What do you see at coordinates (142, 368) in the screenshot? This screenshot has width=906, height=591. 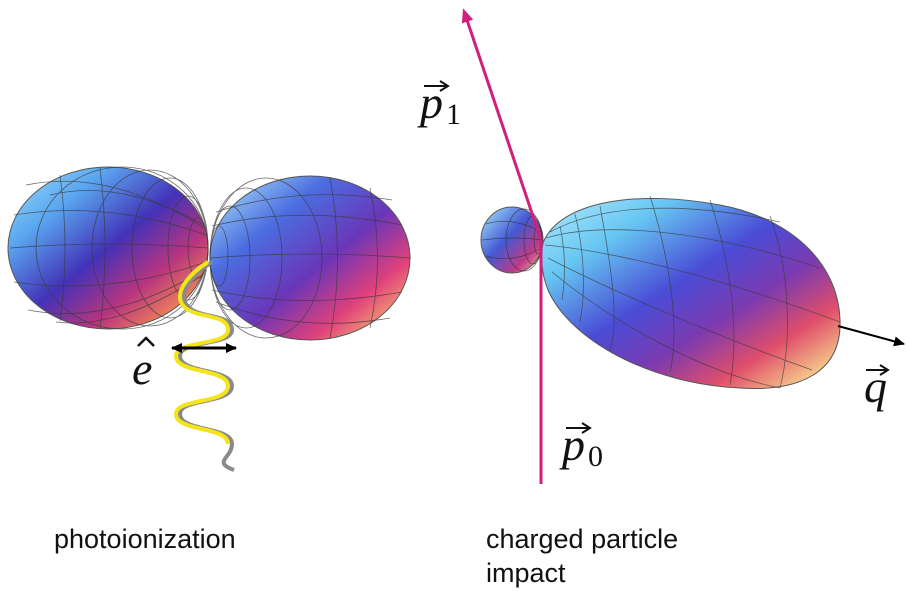 I see `svg-text: e` at bounding box center [142, 368].